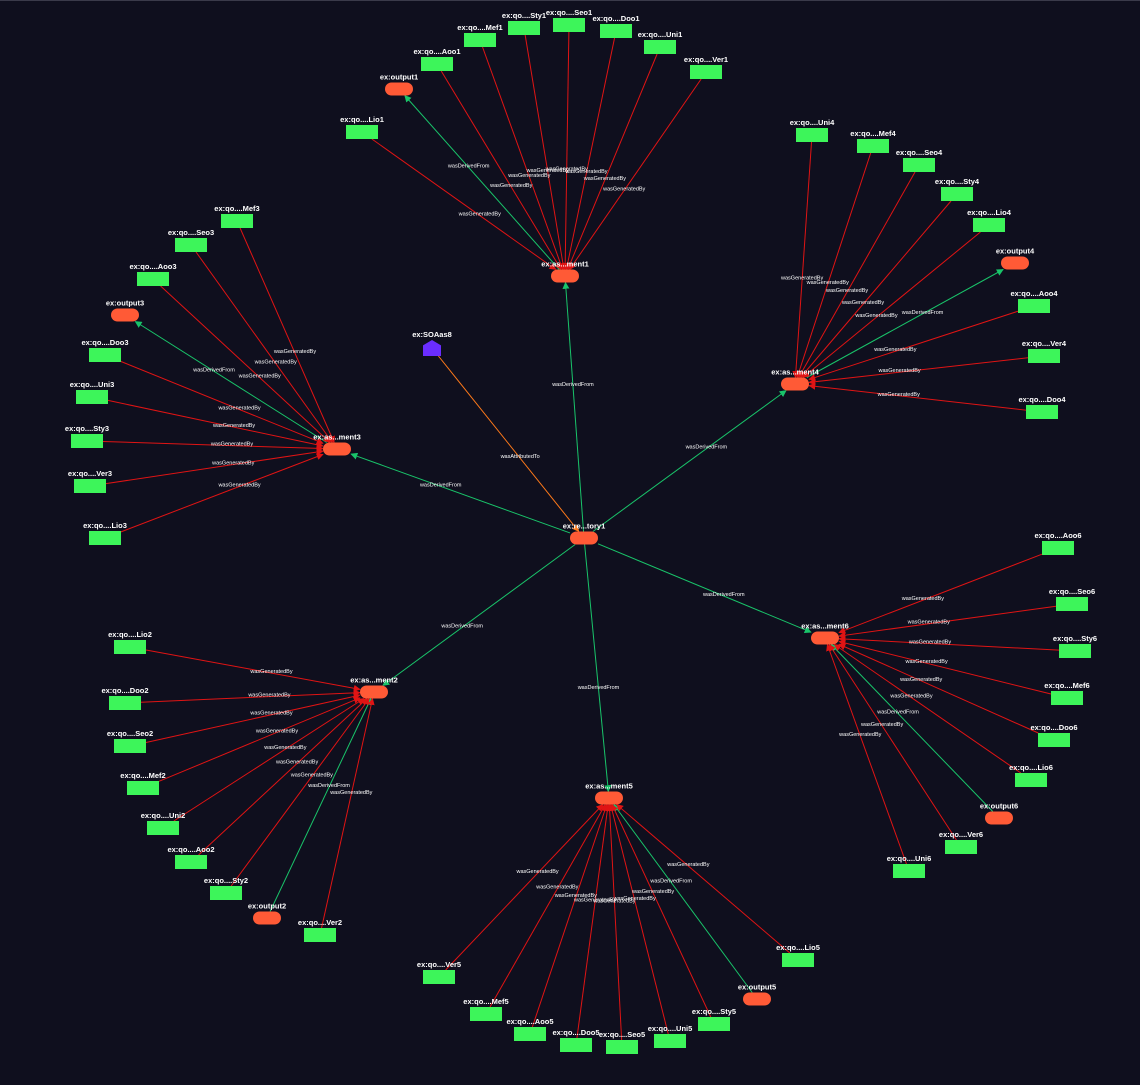 Image resolution: width=1140 pixels, height=1085 pixels. I want to click on edge-e2_seo-a2, so click(253, 718).